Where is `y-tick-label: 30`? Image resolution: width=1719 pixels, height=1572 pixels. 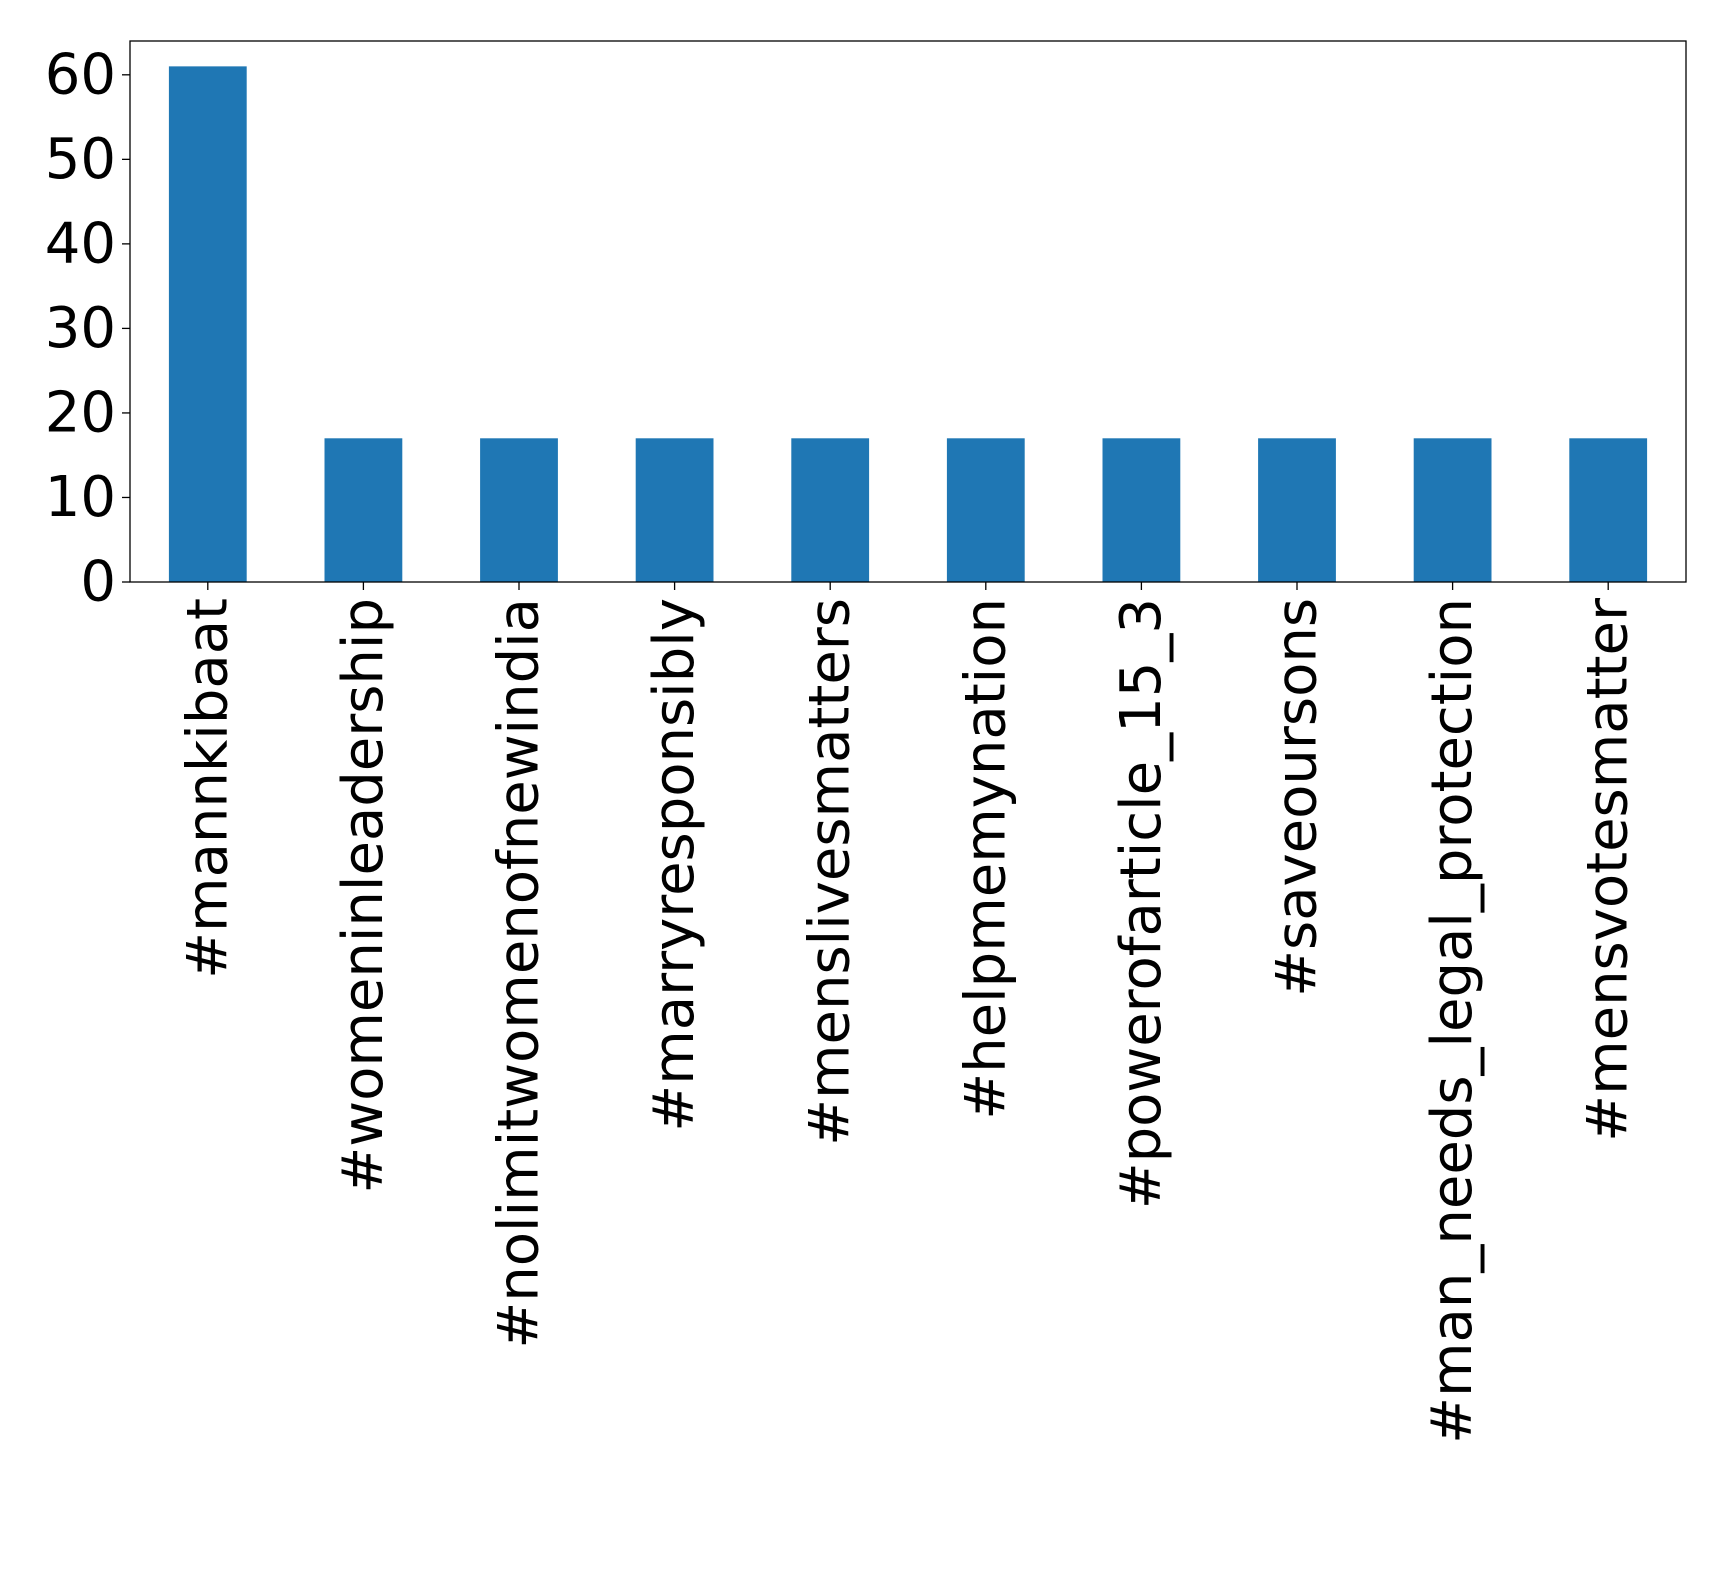
y-tick-label: 30 is located at coordinates (80, 328).